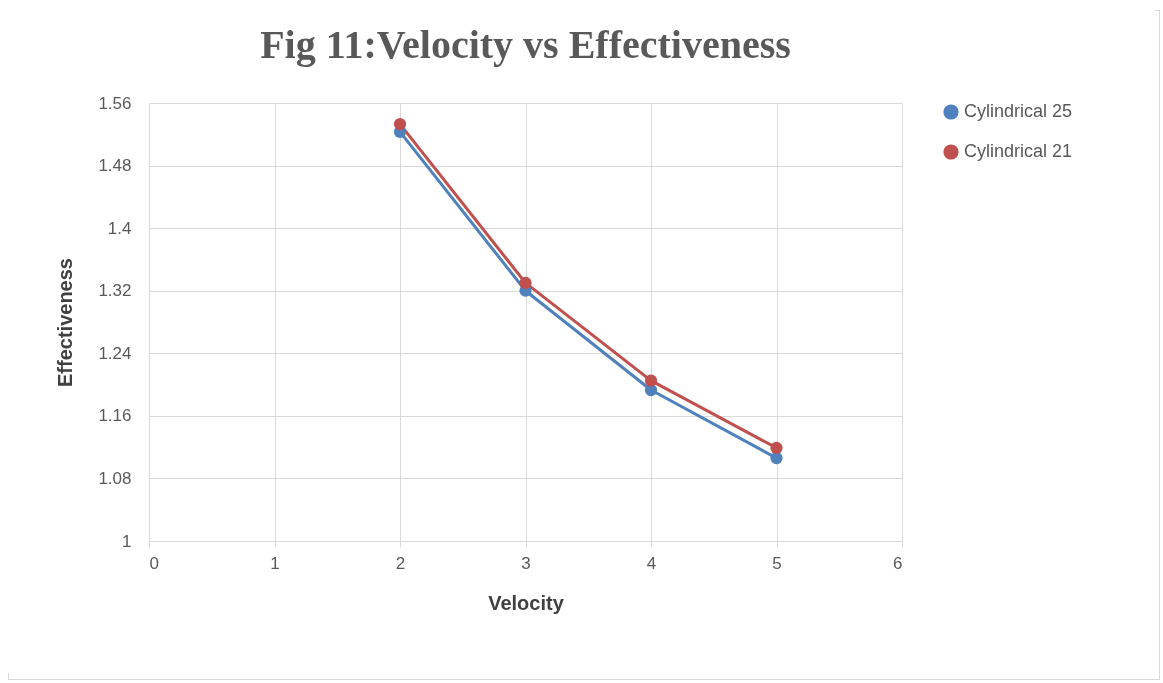  I want to click on y-axis-title: Effectiveness, so click(65, 322).